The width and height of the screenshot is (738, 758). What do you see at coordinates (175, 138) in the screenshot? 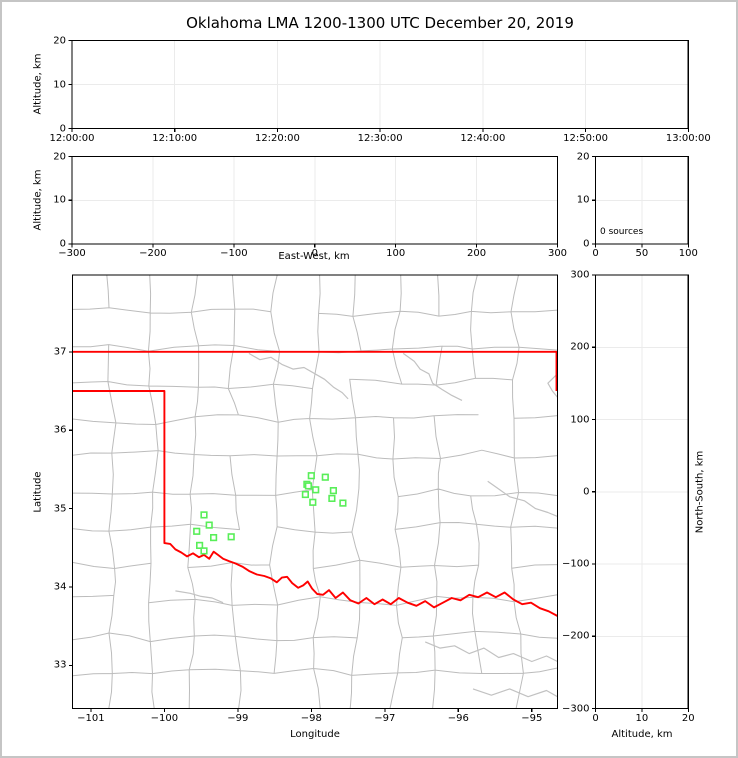
I see `tick-label: 12:10:00` at bounding box center [175, 138].